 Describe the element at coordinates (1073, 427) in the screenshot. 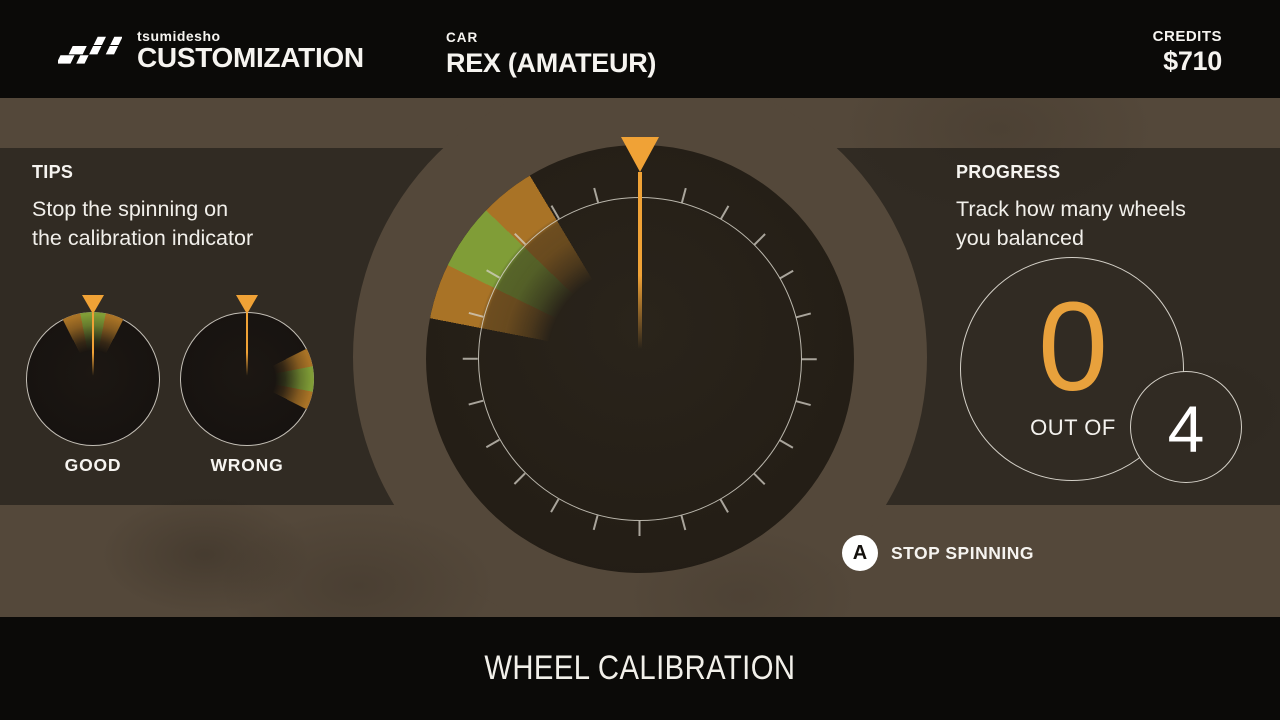

I see `out-of-label: OUT OF` at that location.